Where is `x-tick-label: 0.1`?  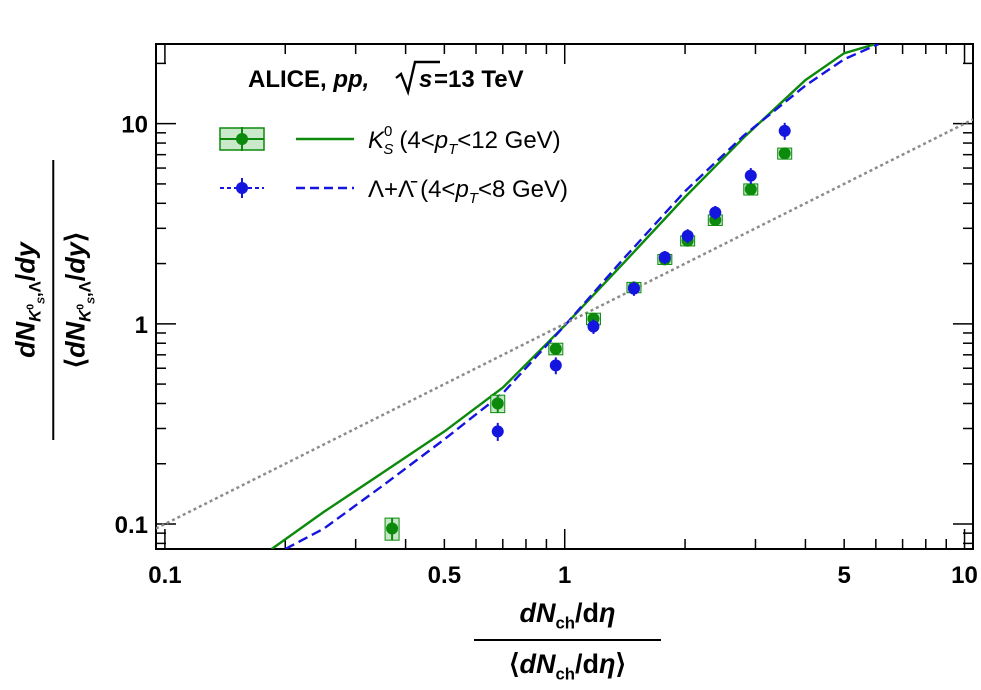 x-tick-label: 0.1 is located at coordinates (164, 575).